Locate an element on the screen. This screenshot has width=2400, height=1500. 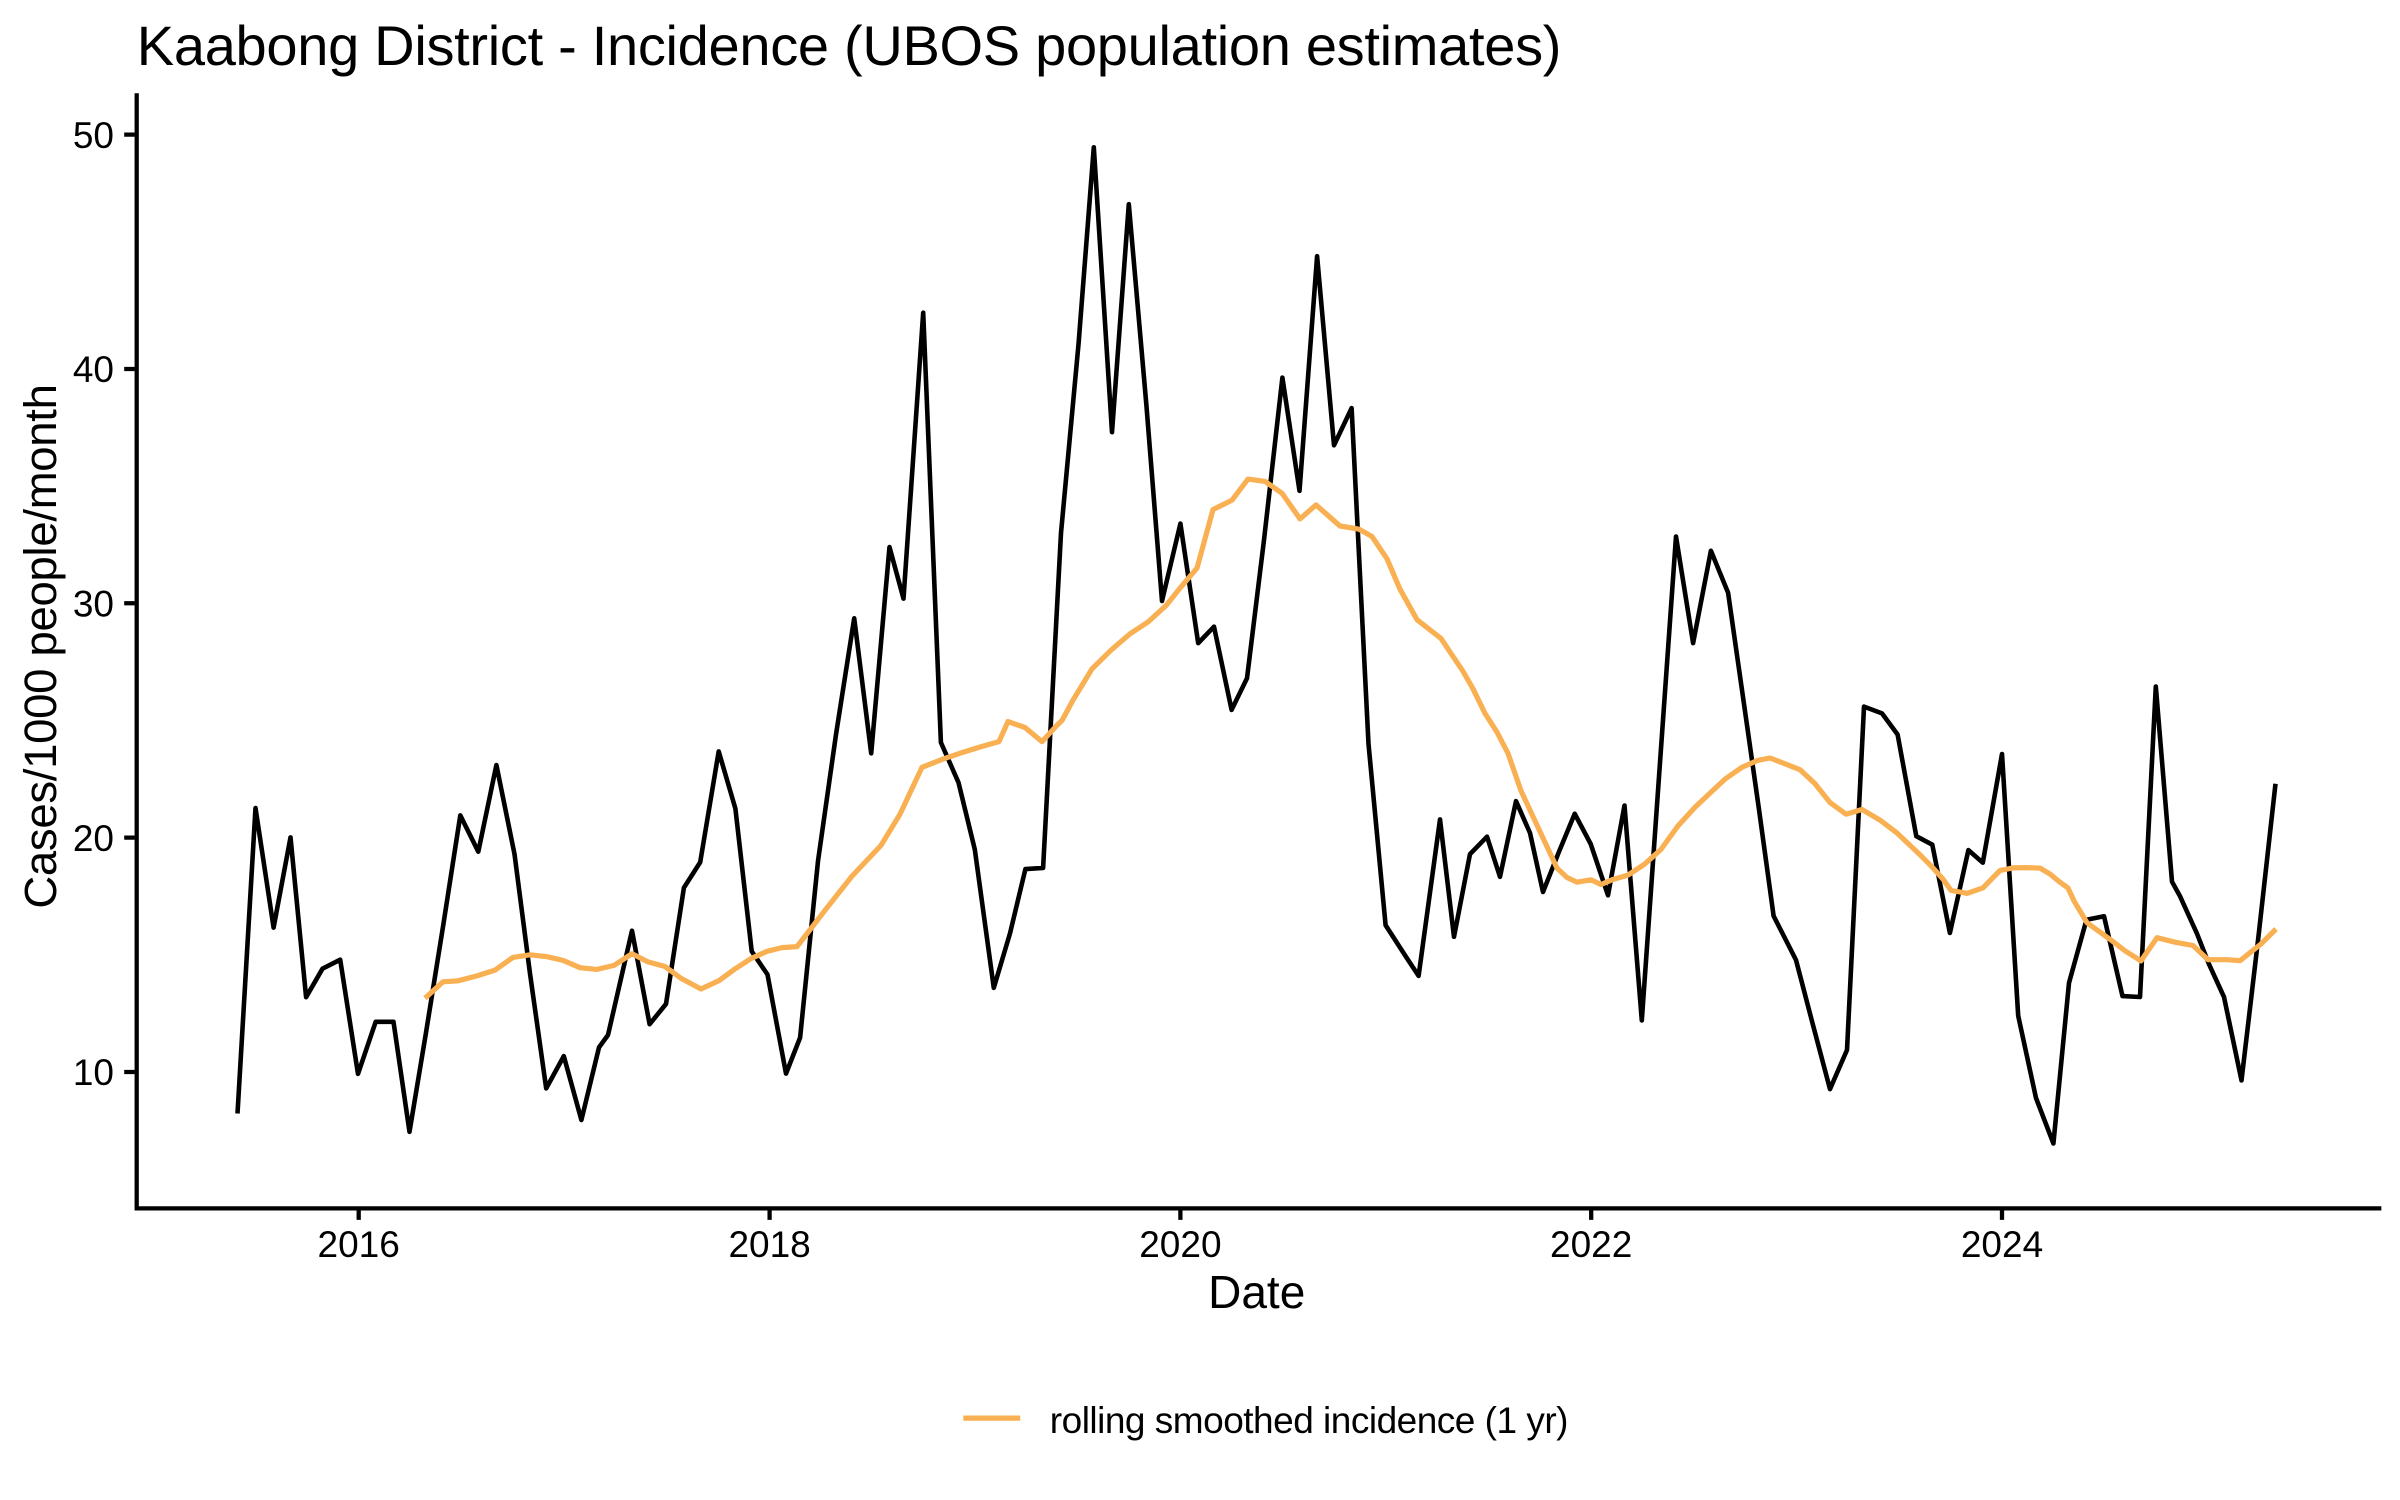
svg-text: 2020 is located at coordinates (1180, 1244).